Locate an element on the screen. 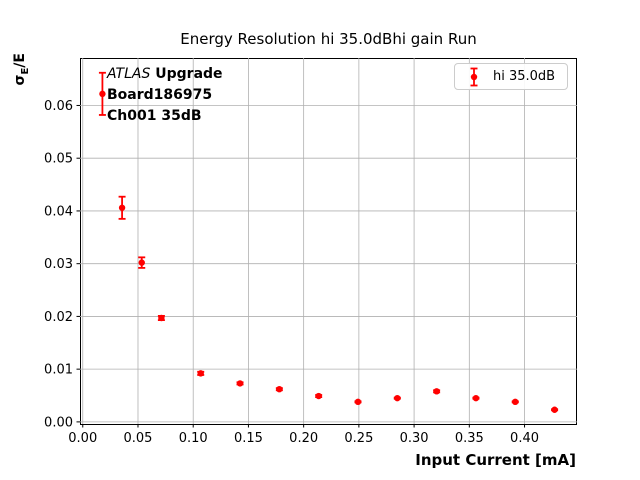  y-tick-label: 0.05 is located at coordinates (58, 159).